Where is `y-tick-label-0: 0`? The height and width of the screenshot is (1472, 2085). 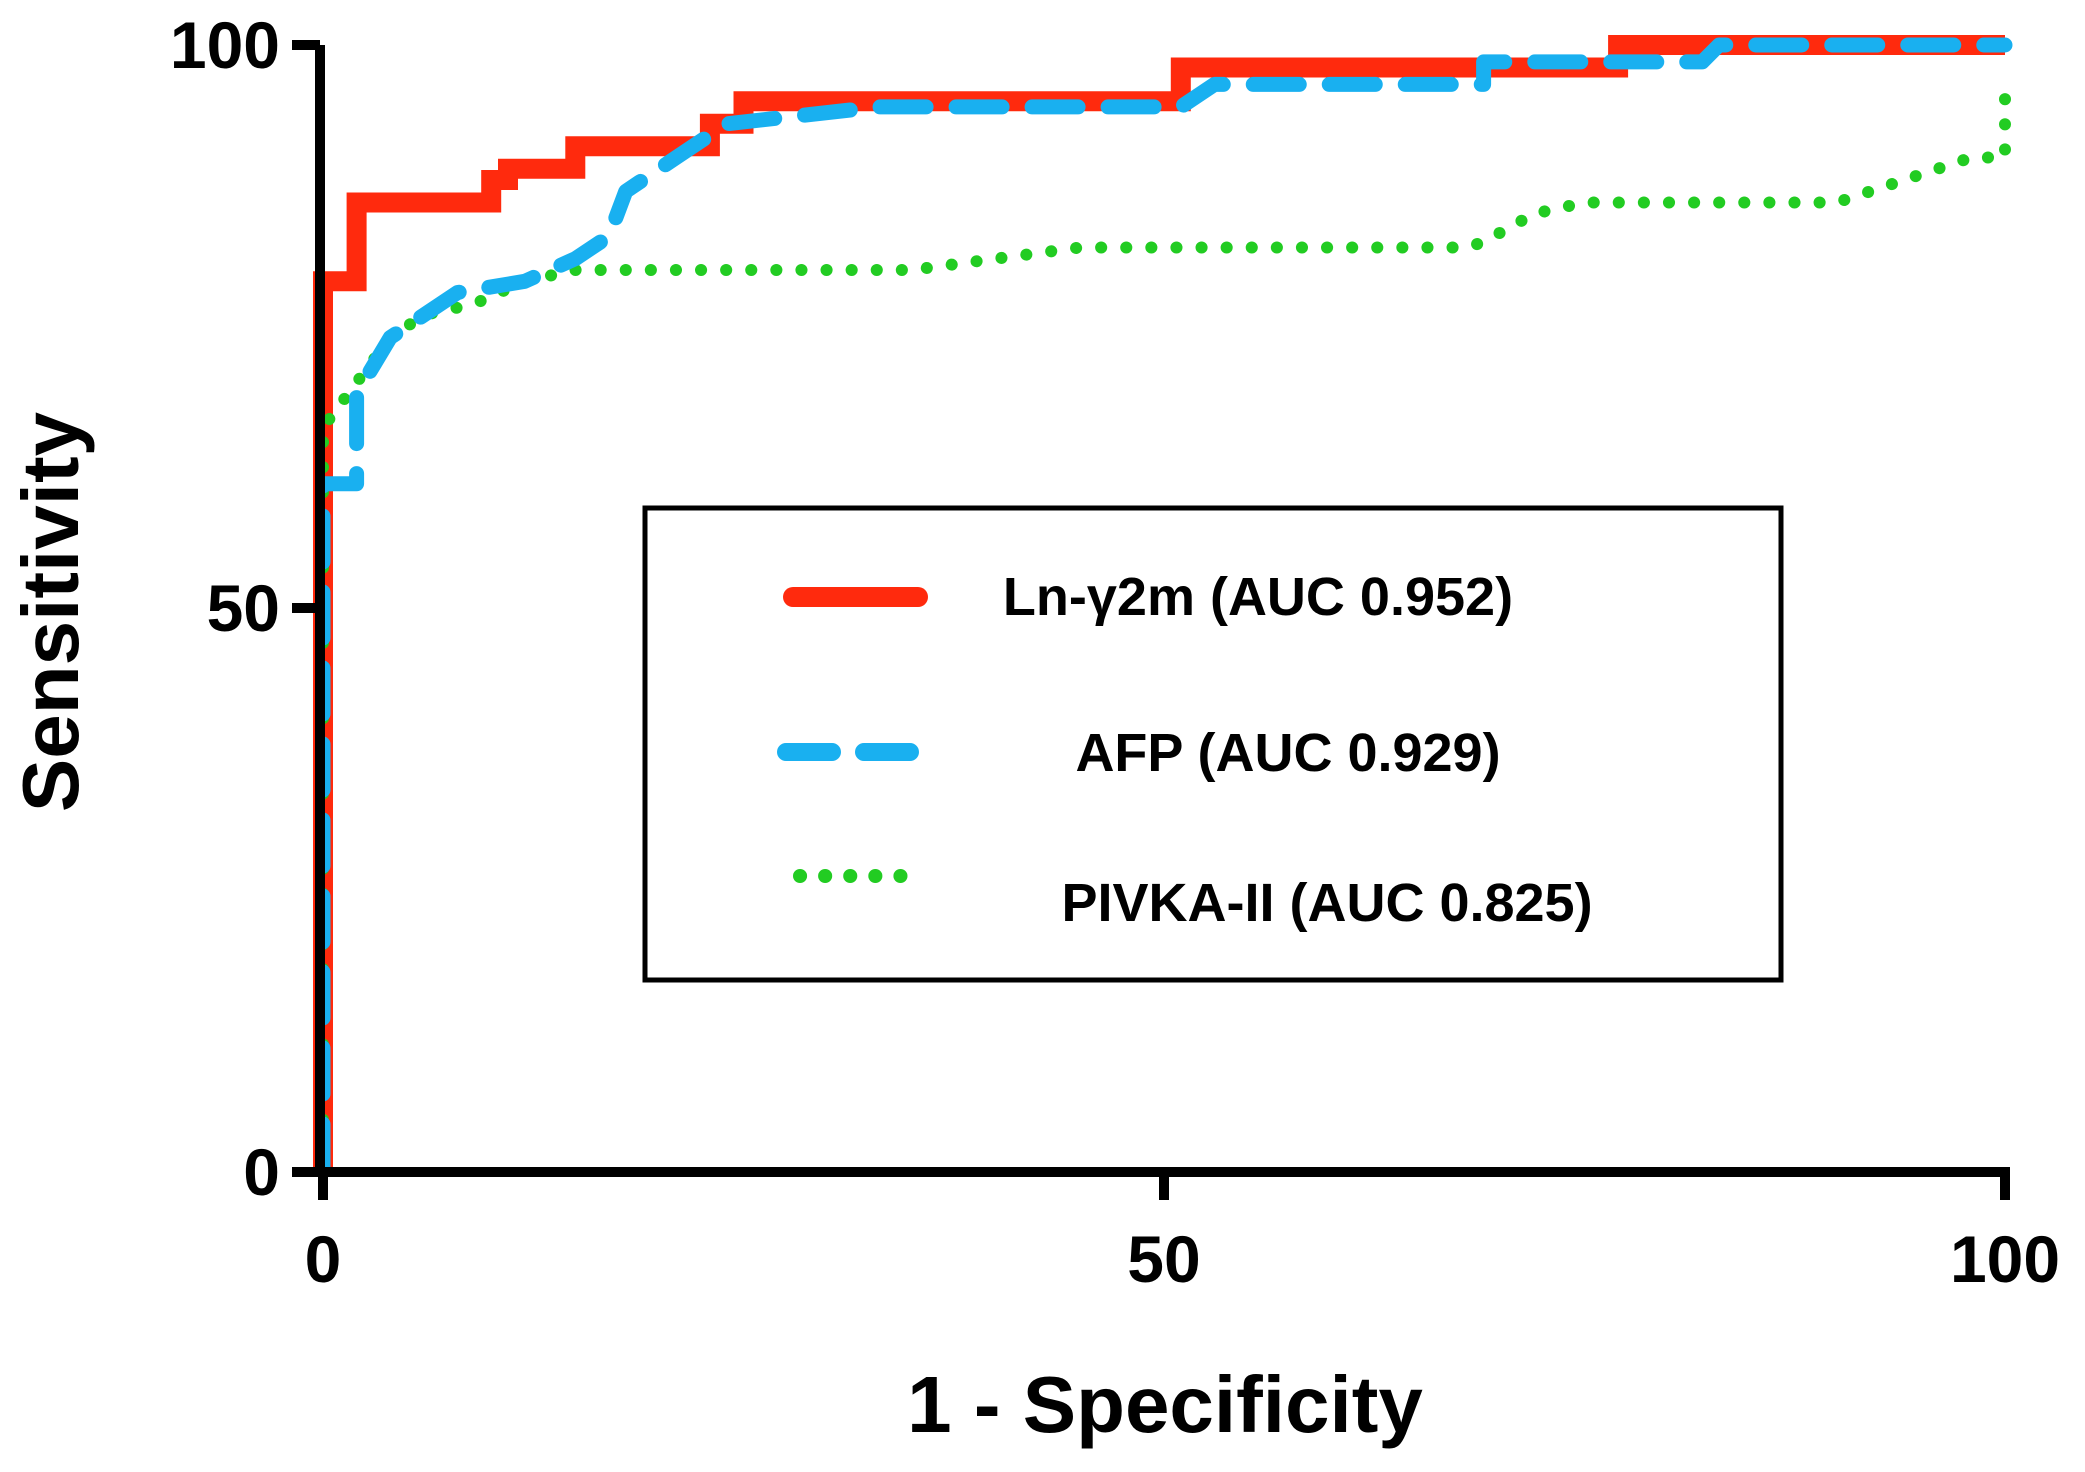 y-tick-label-0: 0 is located at coordinates (261, 1172).